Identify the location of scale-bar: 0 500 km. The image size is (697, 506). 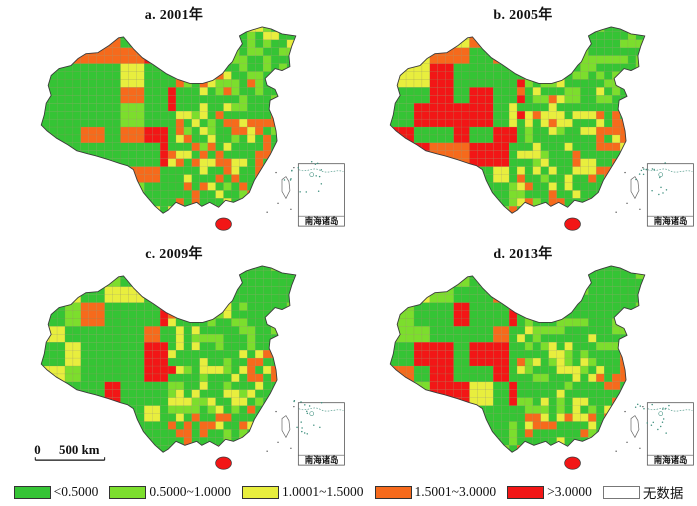
(70, 452).